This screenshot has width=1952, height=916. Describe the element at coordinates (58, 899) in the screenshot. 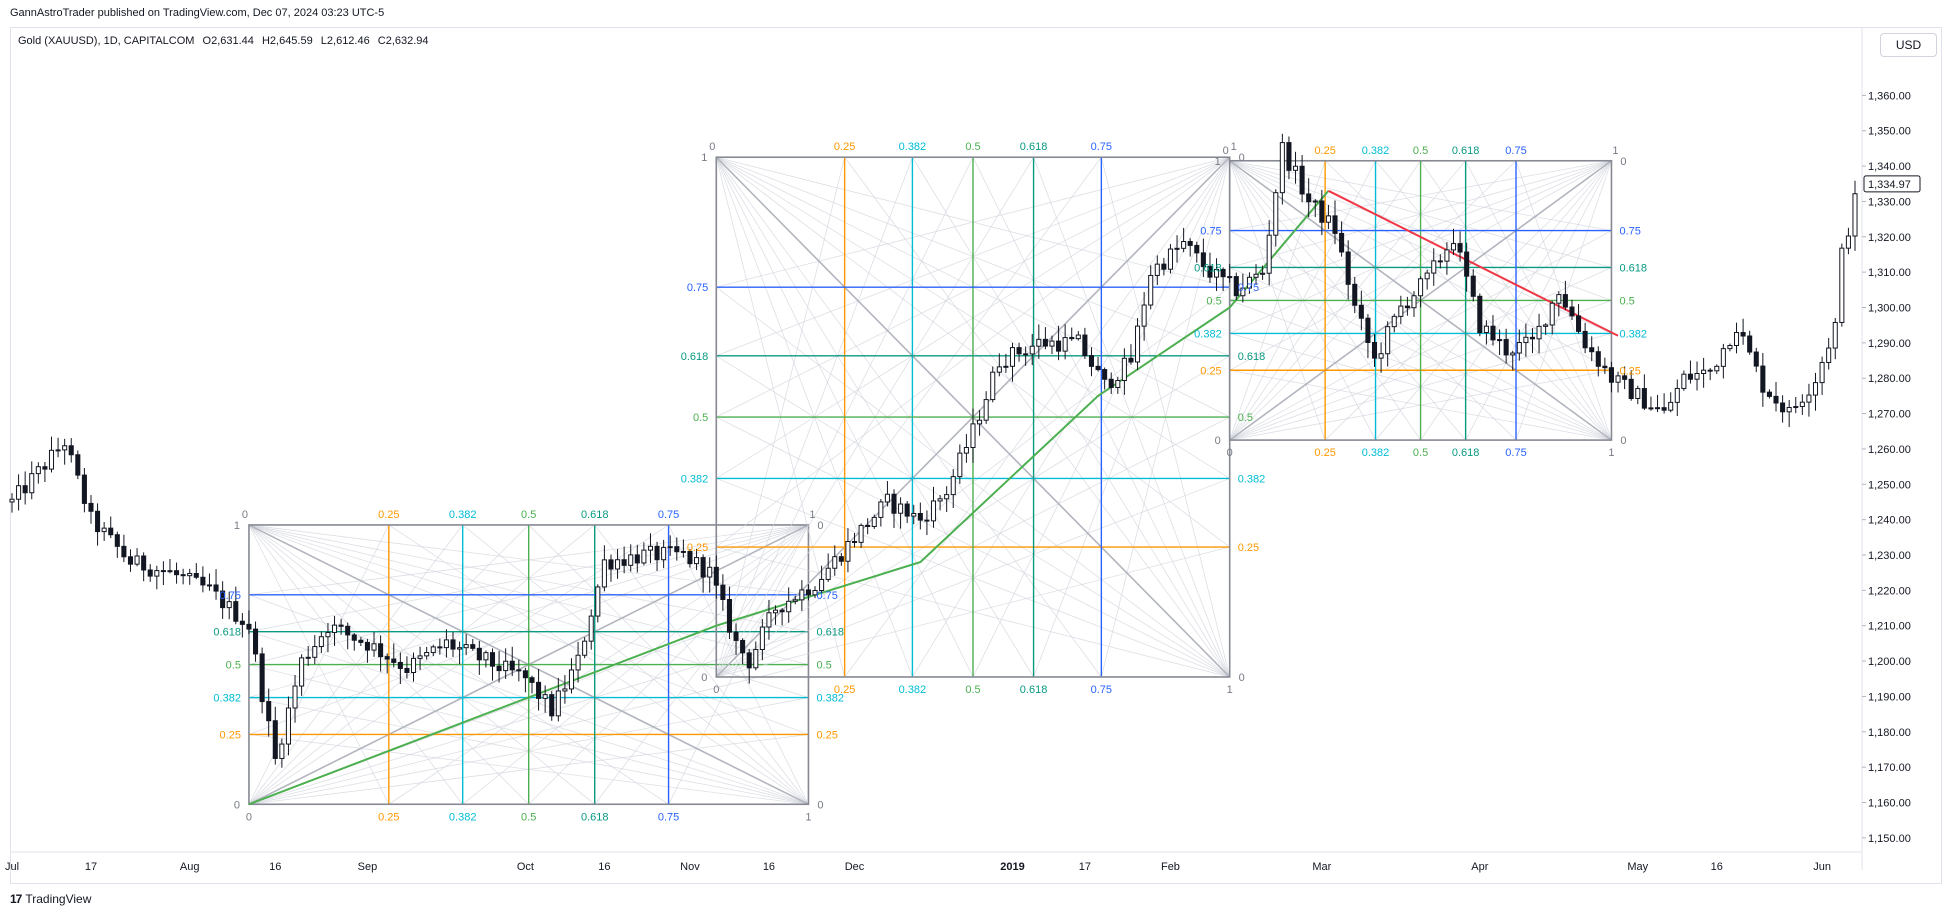

I see `brand-text: TradingView` at that location.